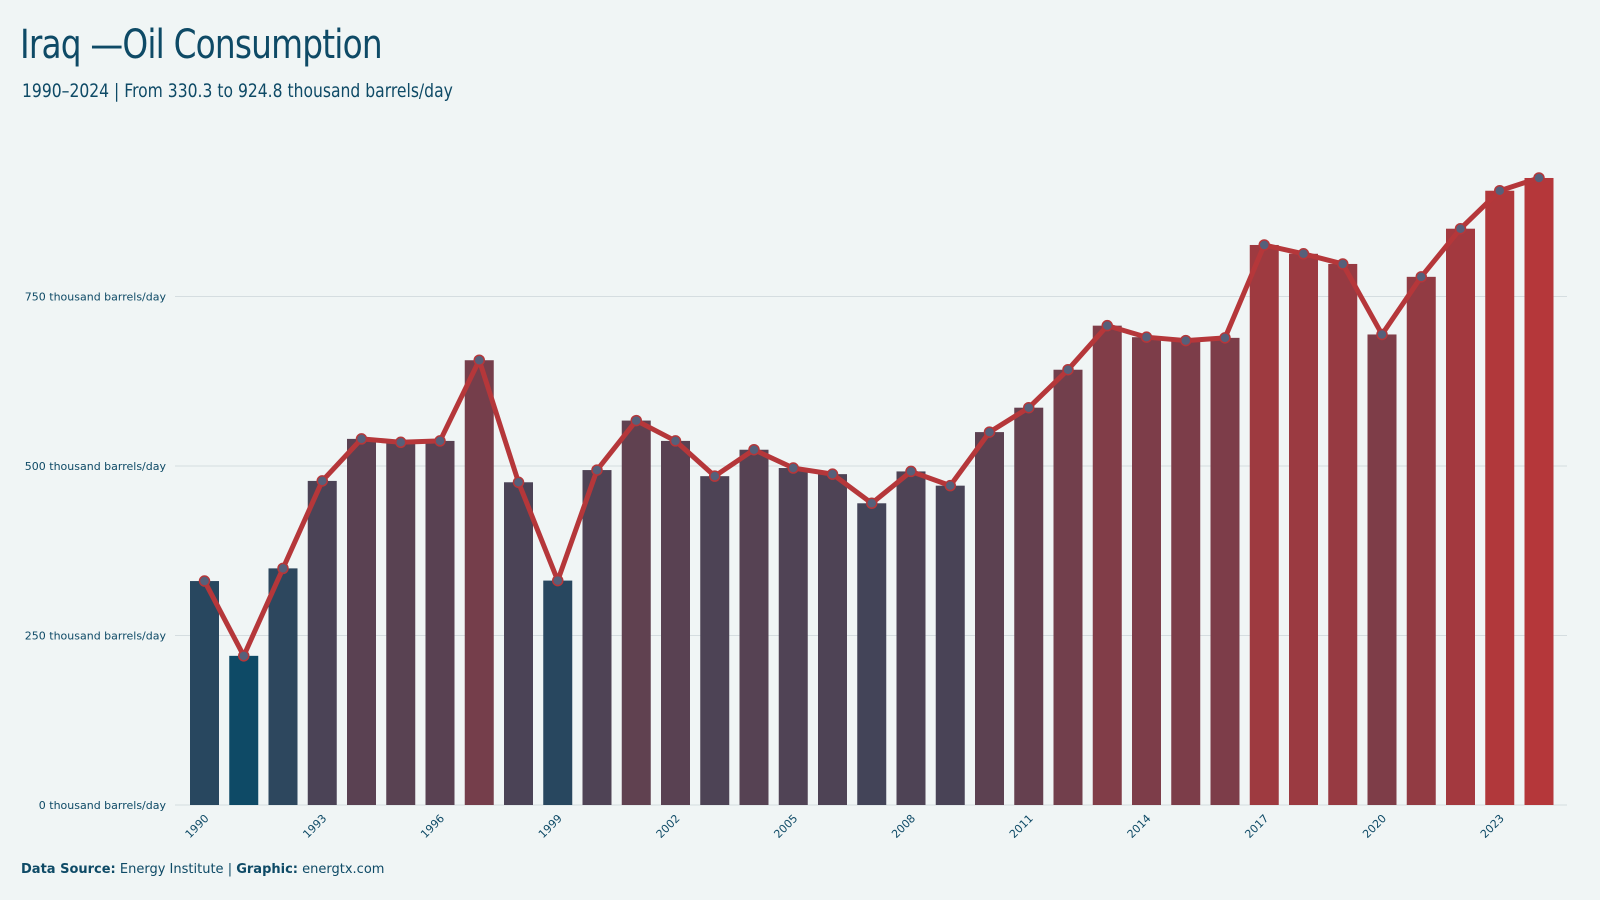  Describe the element at coordinates (754, 627) in the screenshot. I see `bar-2004` at that location.